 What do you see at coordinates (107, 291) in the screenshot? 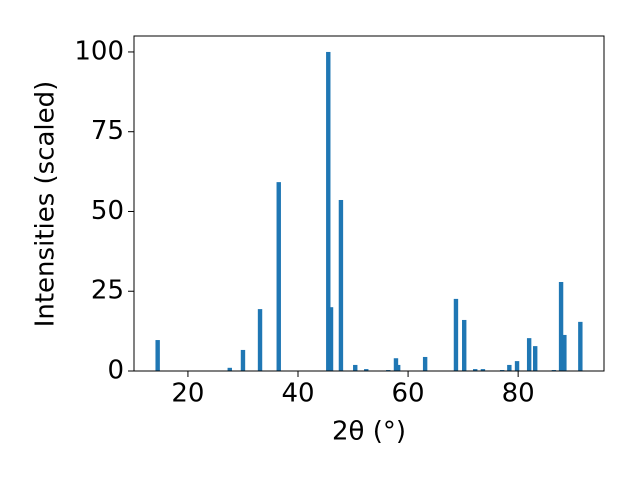
I see `y-tick-label: 25` at bounding box center [107, 291].